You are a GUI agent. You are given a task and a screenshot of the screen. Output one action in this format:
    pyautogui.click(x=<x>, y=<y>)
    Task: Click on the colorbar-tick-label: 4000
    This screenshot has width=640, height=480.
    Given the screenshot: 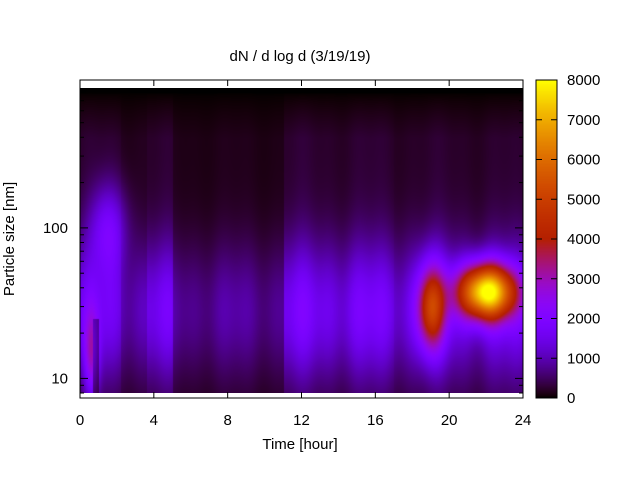 What is the action you would take?
    pyautogui.click(x=583, y=239)
    